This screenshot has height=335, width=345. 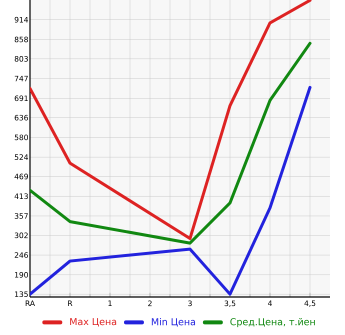 What do you see at coordinates (272, 323) in the screenshot?
I see `legend-label: Сред.Цена, т.йен` at bounding box center [272, 323].